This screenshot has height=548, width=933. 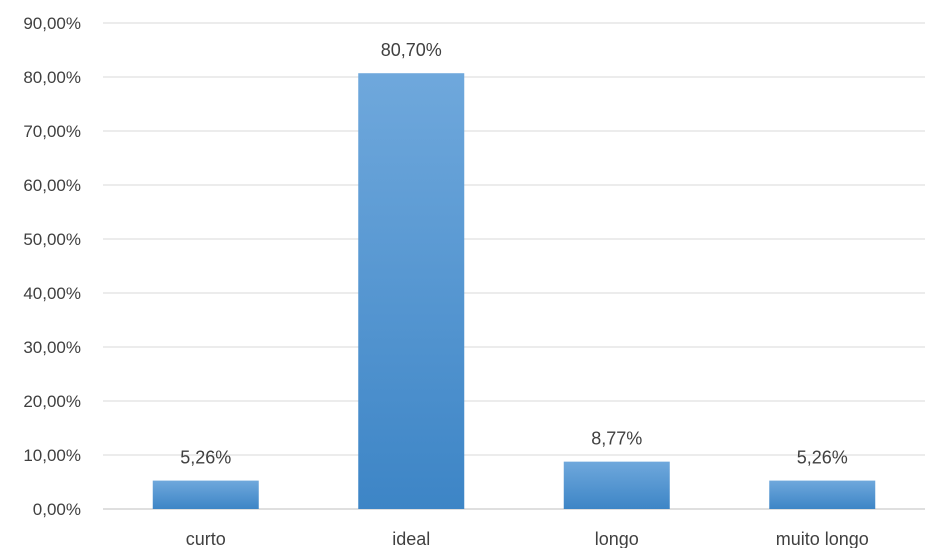 I want to click on x-axis-category-labels: curto ideal longo muito longo, so click(x=527, y=538).